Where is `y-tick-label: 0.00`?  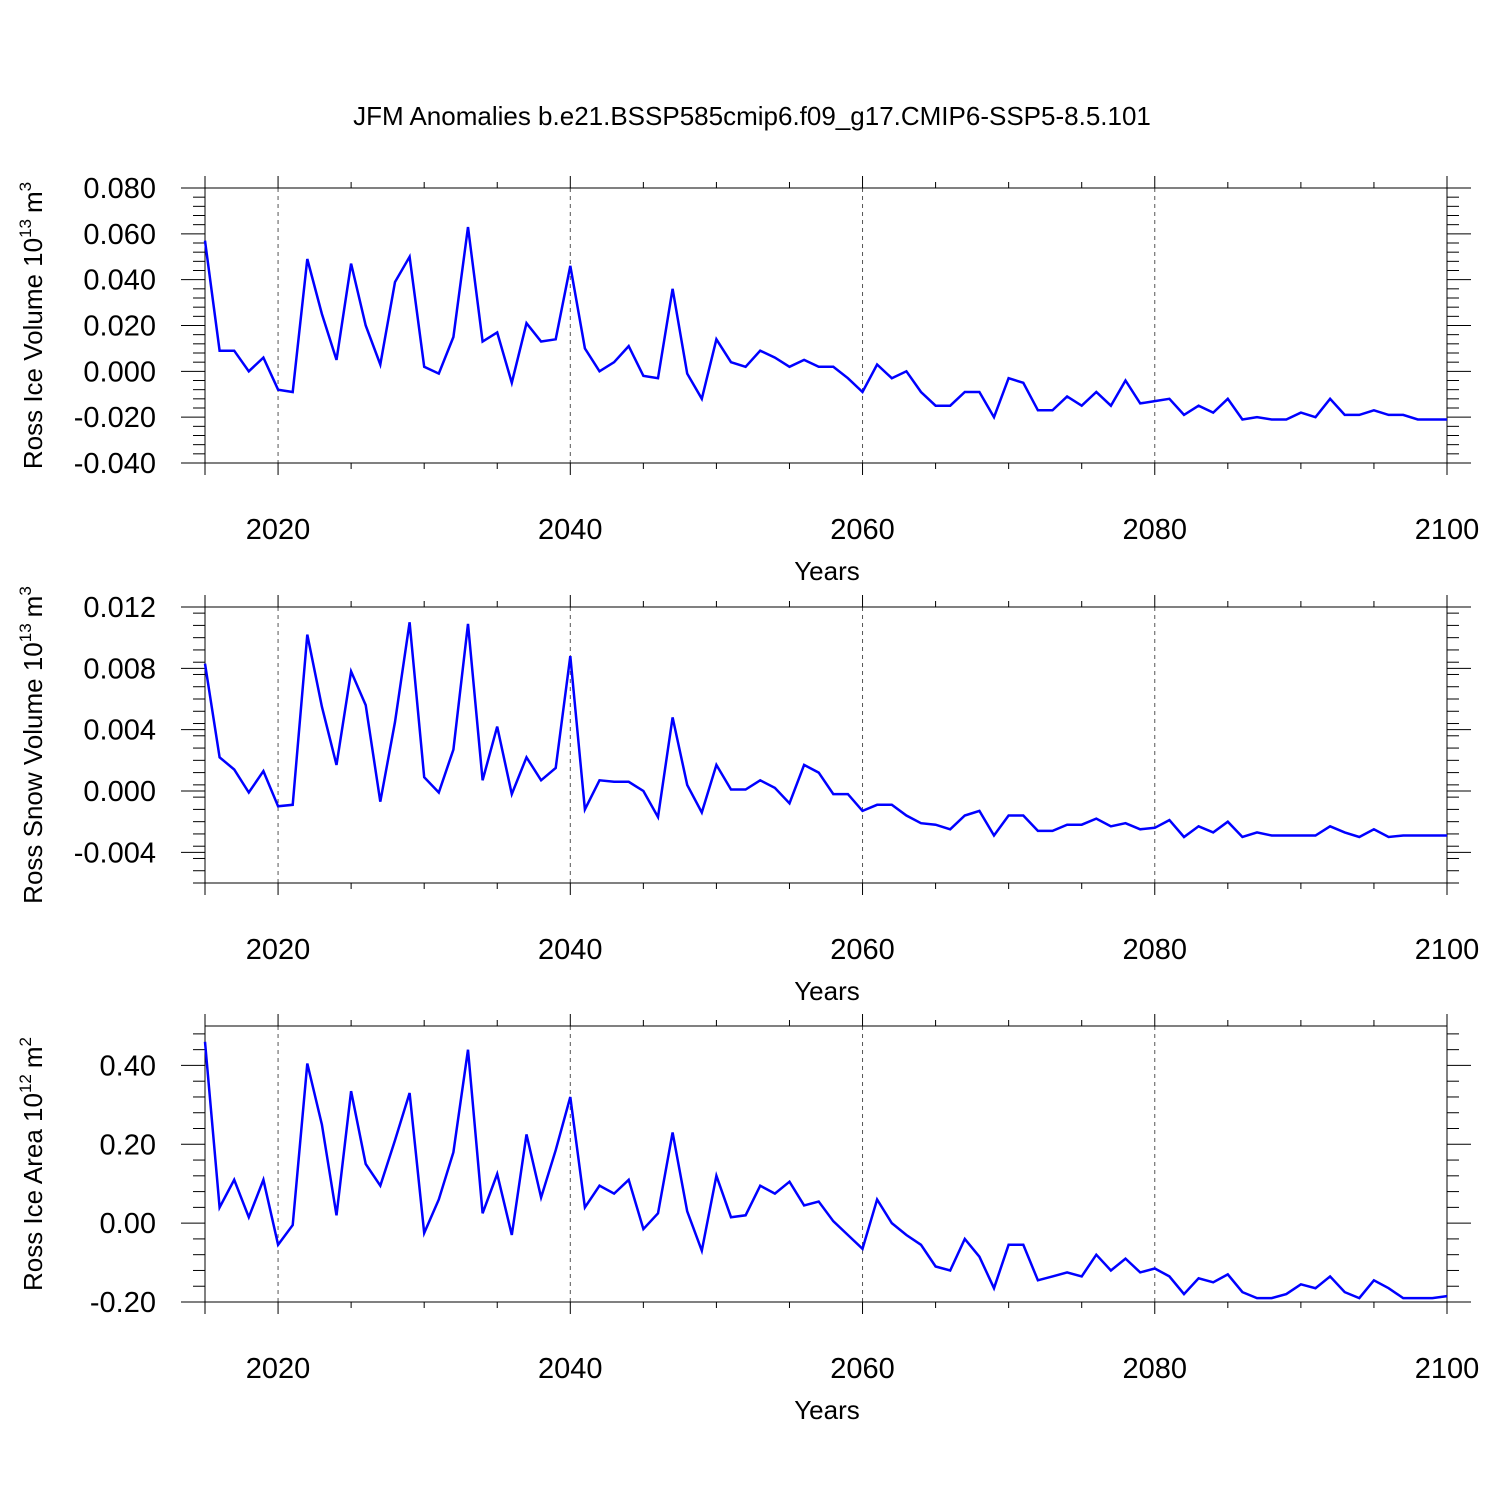 y-tick-label: 0.00 is located at coordinates (128, 1224).